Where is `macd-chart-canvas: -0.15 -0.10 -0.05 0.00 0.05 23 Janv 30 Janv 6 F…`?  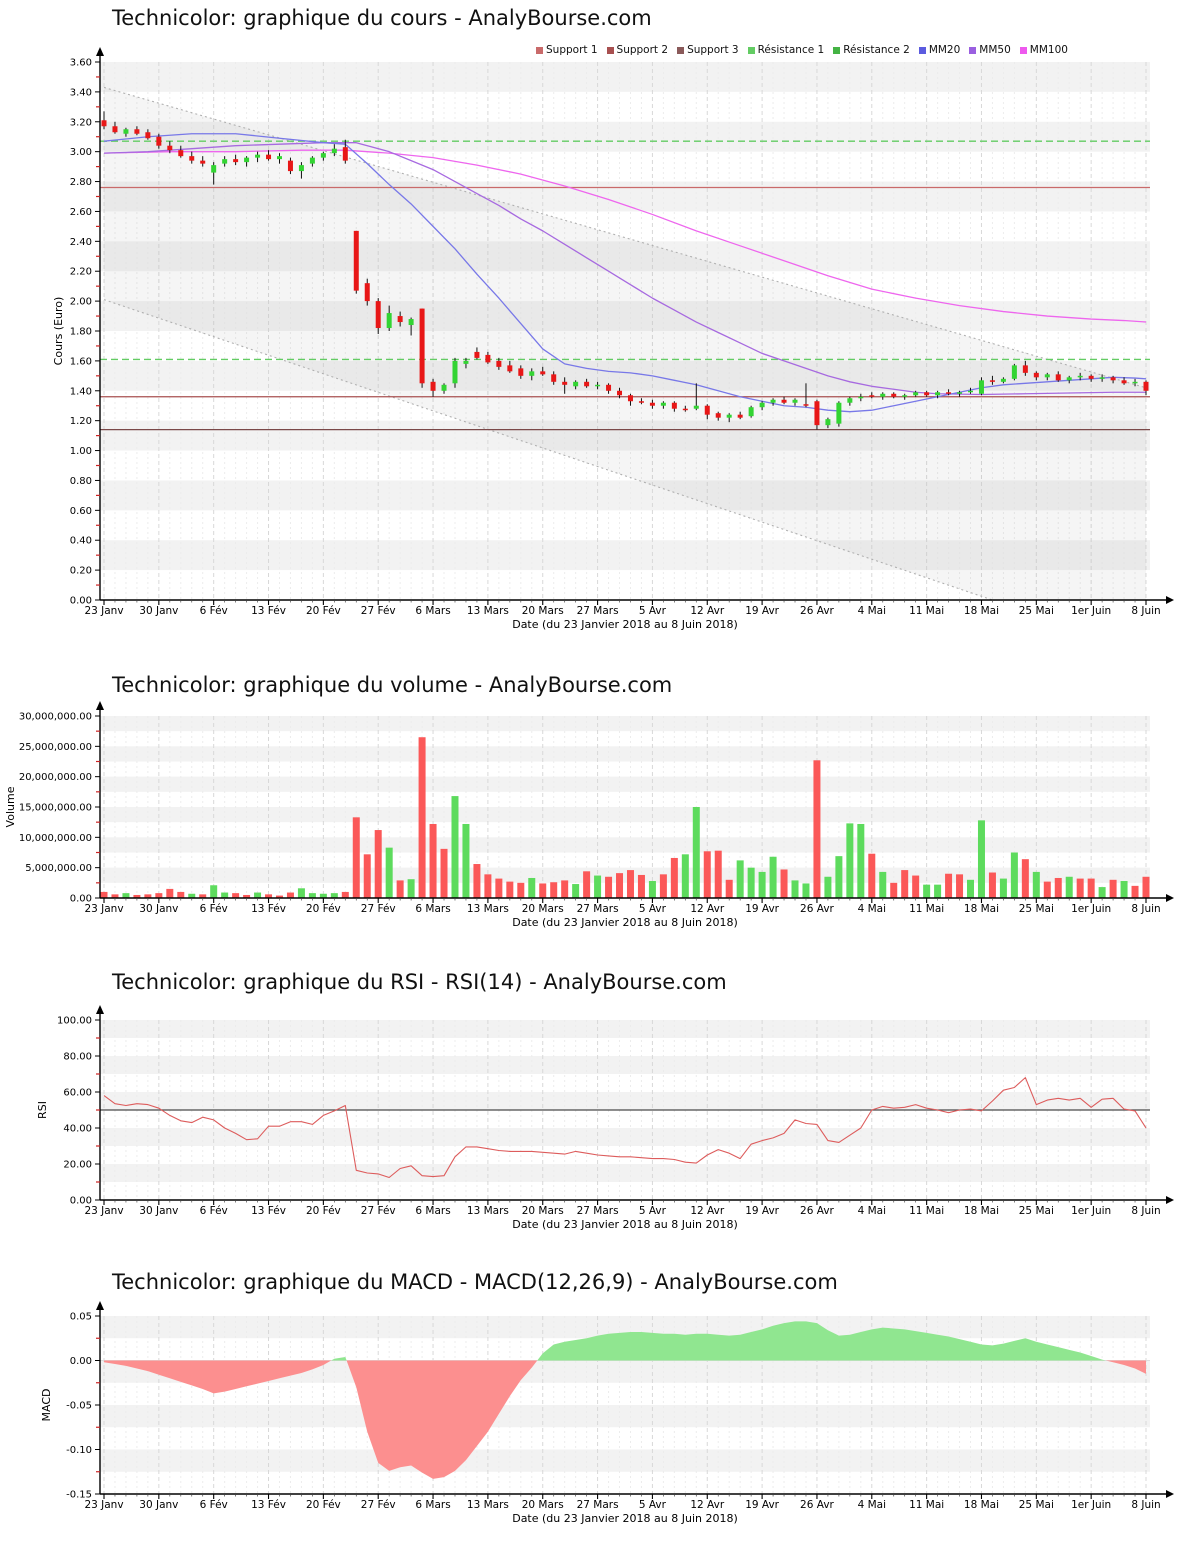
macd-chart-canvas: -0.15 -0.10 -0.05 0.00 0.05 23 Janv 30 Janv 6 F… is located at coordinates (607, 1413).